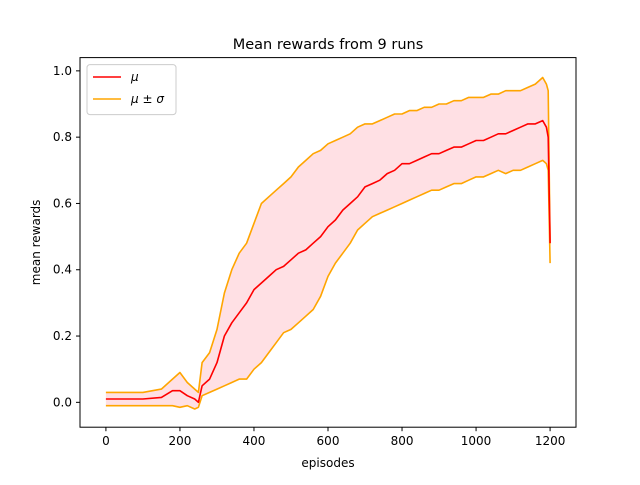 This screenshot has height=485, width=640. What do you see at coordinates (62, 137) in the screenshot?
I see `y-tick-label: 0.8` at bounding box center [62, 137].